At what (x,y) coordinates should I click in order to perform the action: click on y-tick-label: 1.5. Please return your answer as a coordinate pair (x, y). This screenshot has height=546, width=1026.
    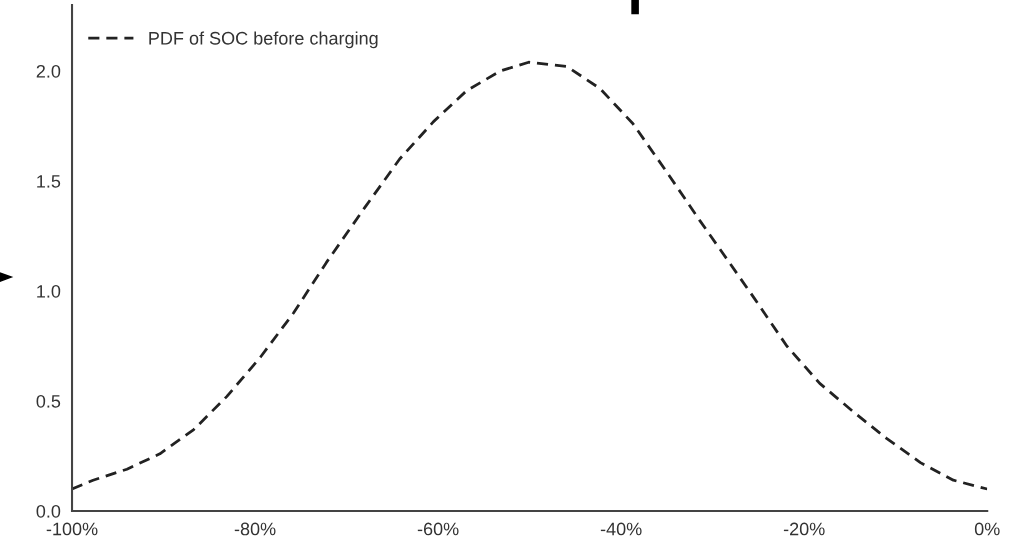
    Looking at the image, I should click on (49, 181).